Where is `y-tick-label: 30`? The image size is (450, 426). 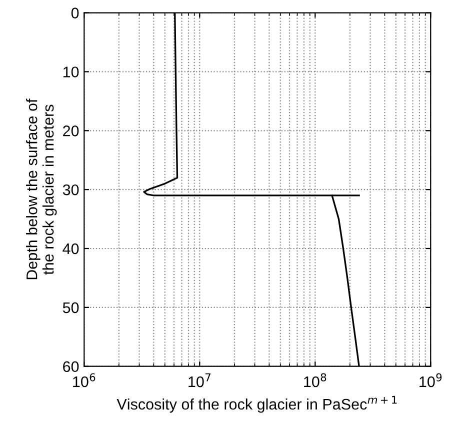 y-tick-label: 30 is located at coordinates (70, 190).